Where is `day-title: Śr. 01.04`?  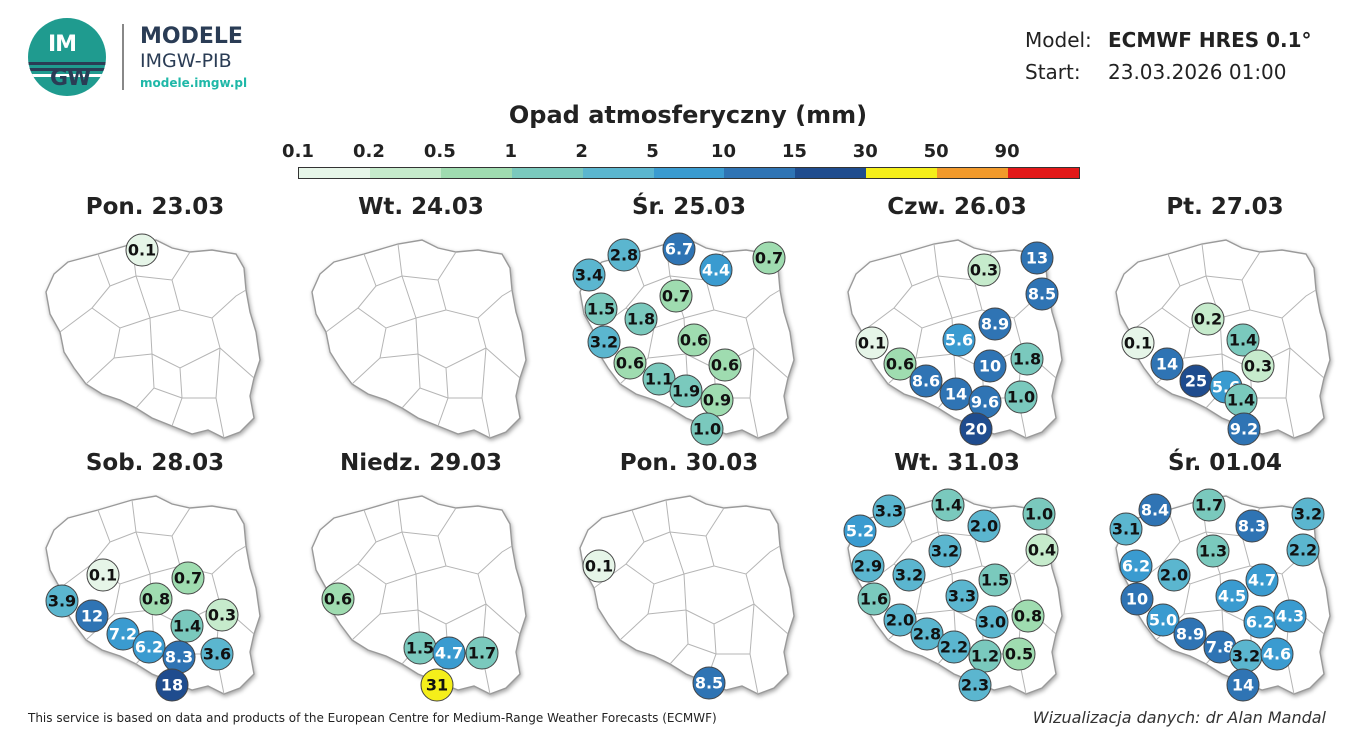 day-title: Śr. 01.04 is located at coordinates (1225, 463).